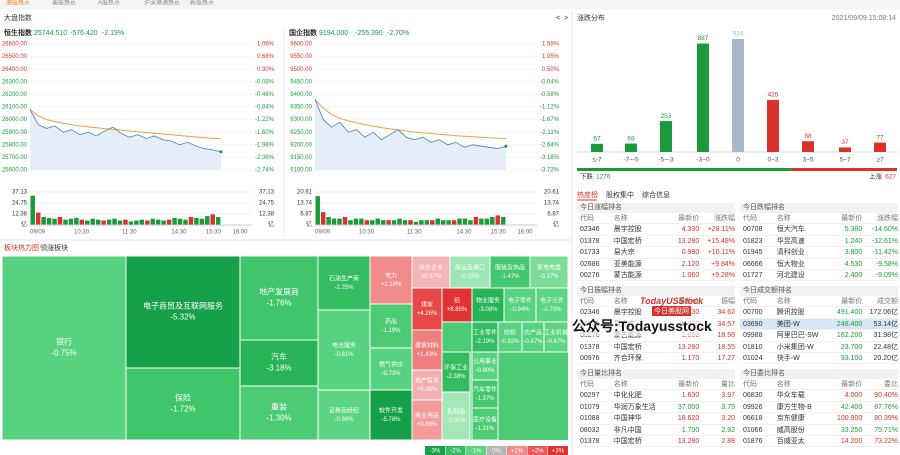  What do you see at coordinates (526, 233) in the screenshot?
I see `x-tick-label: 16:00` at bounding box center [526, 233].